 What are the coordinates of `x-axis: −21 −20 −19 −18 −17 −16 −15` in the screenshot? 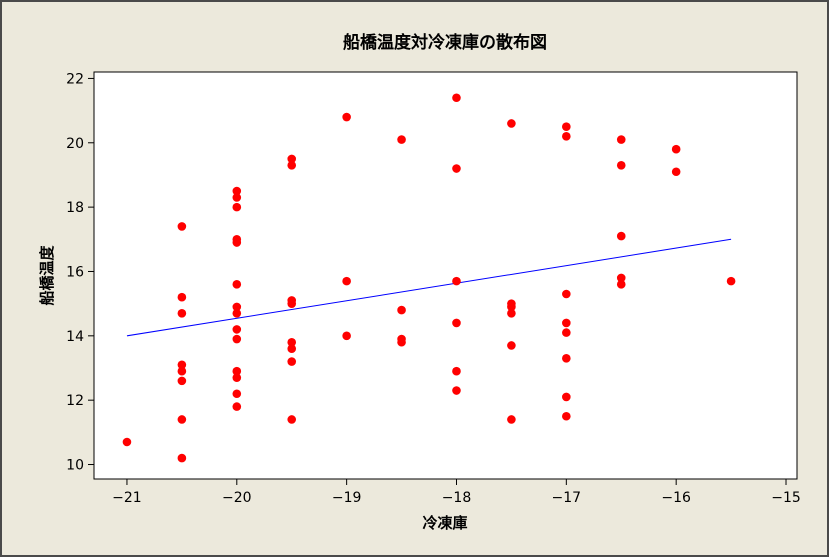 It's located at (456, 492).